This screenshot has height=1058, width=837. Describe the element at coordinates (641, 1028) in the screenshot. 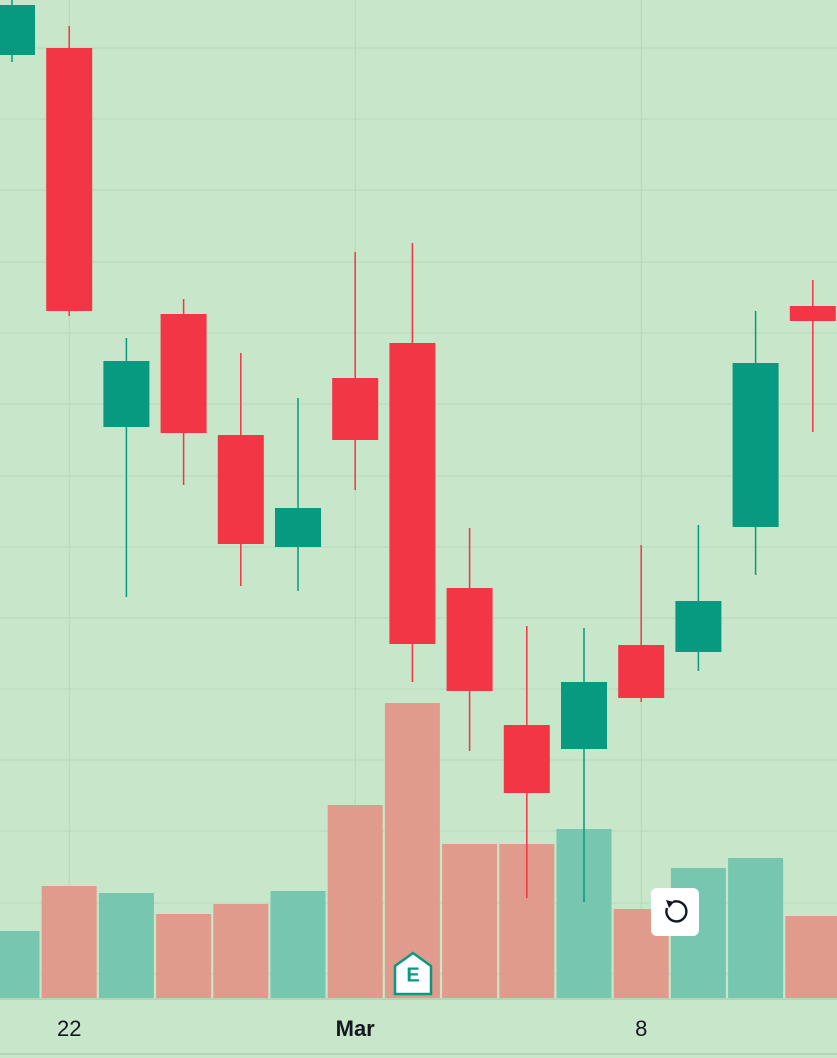

I see `x-tick-label: 8` at that location.